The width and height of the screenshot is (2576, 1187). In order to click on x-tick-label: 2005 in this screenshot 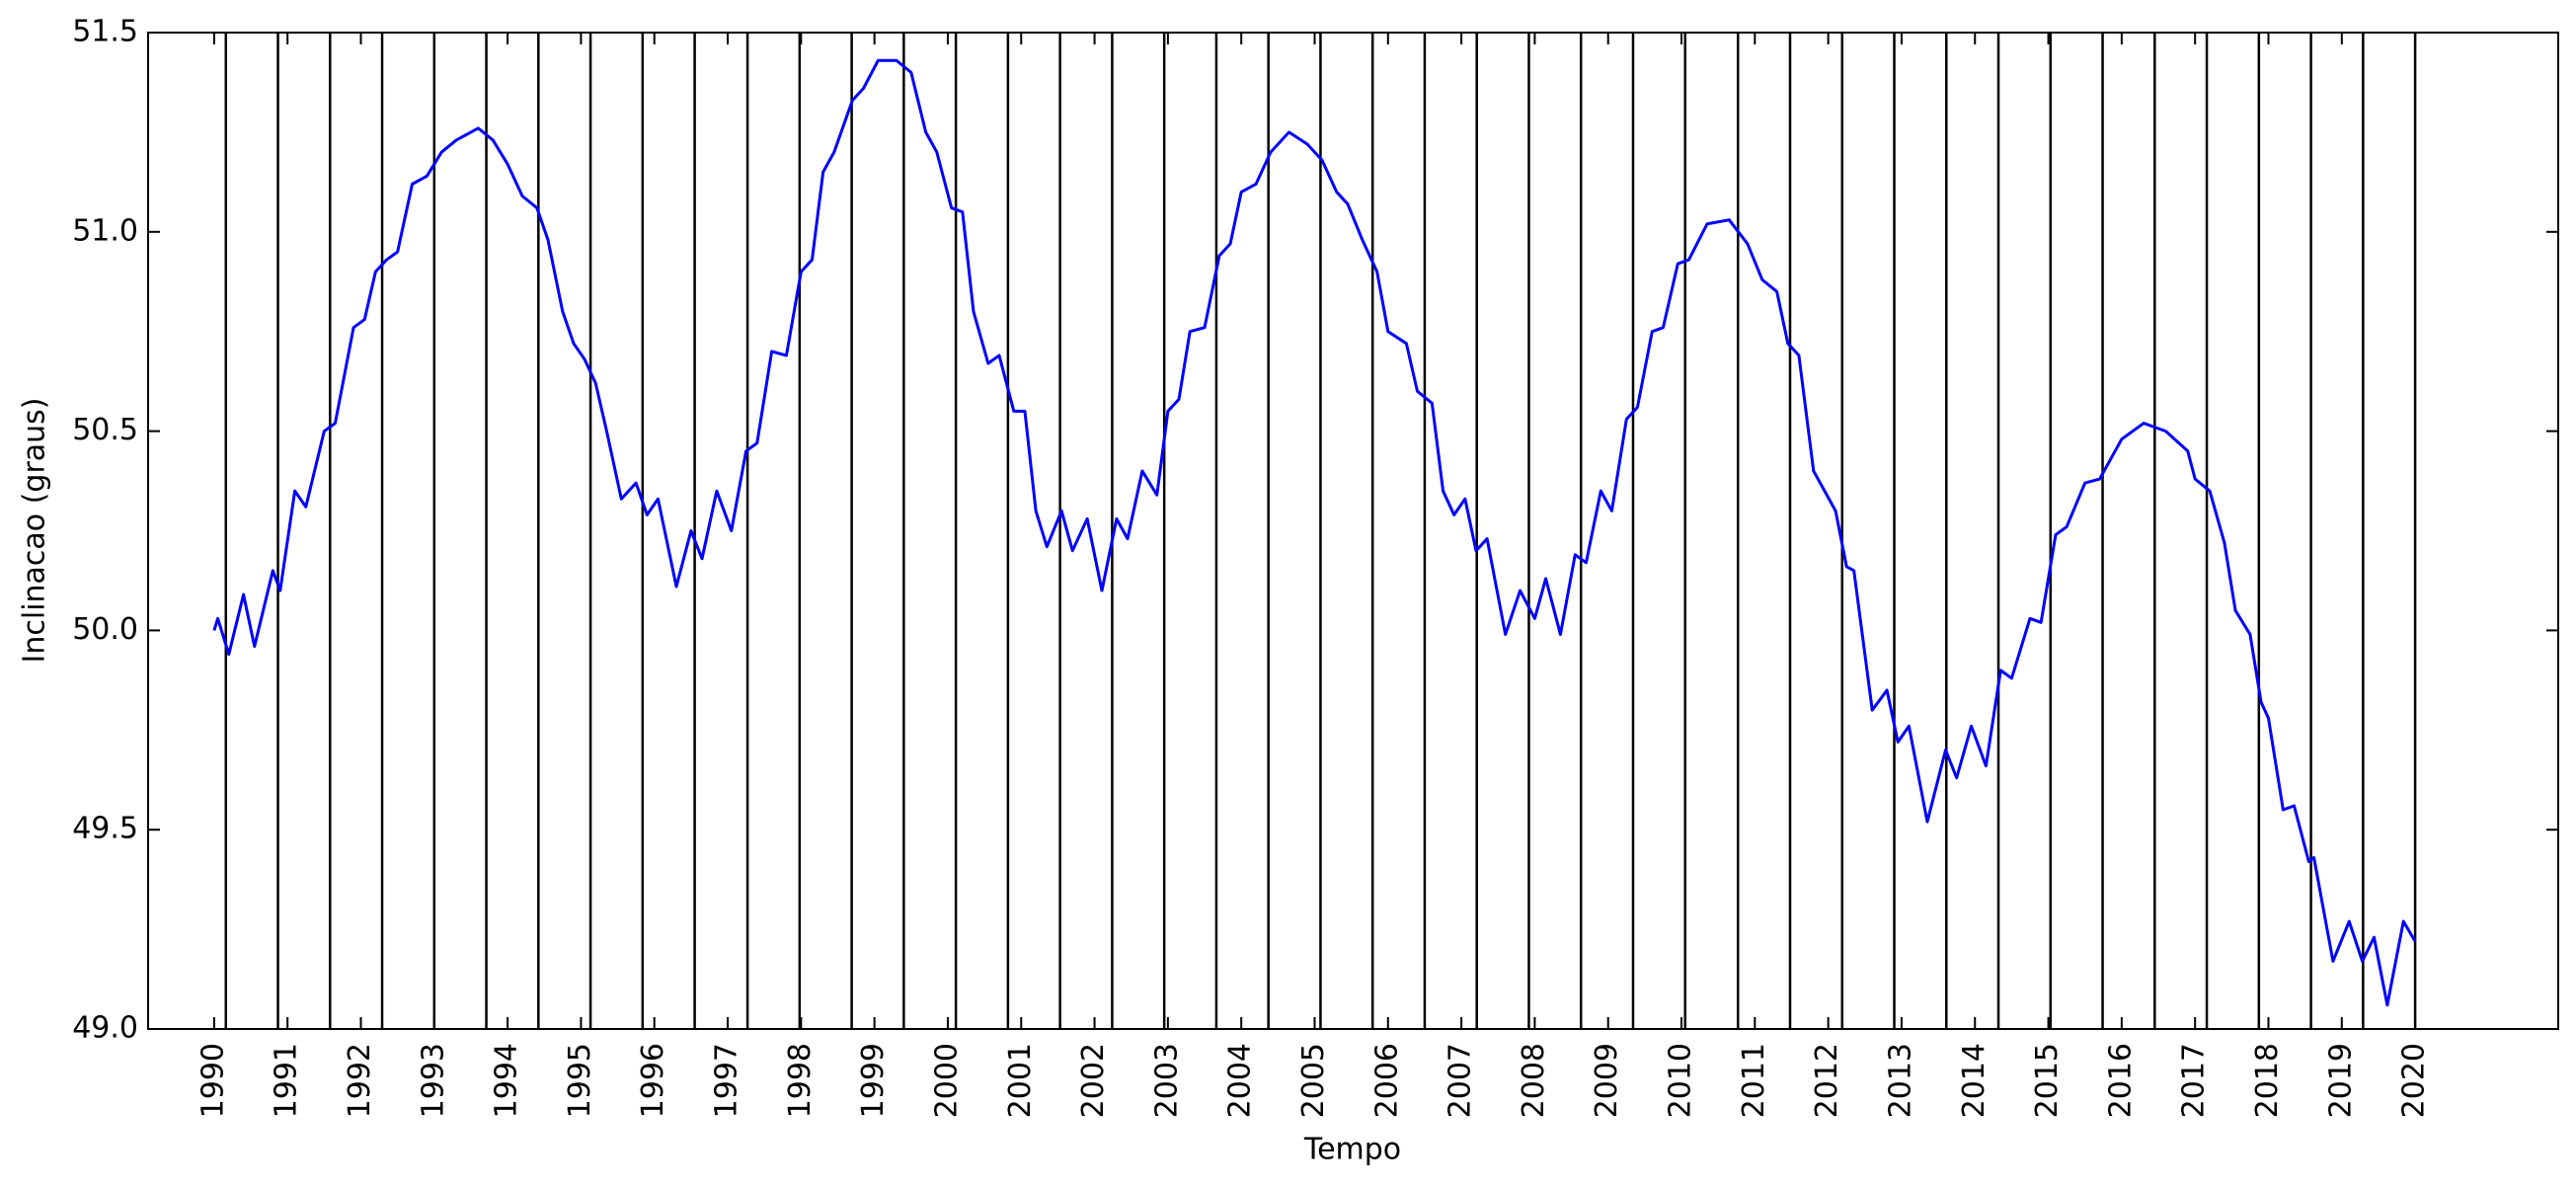, I will do `click(1313, 1080)`.